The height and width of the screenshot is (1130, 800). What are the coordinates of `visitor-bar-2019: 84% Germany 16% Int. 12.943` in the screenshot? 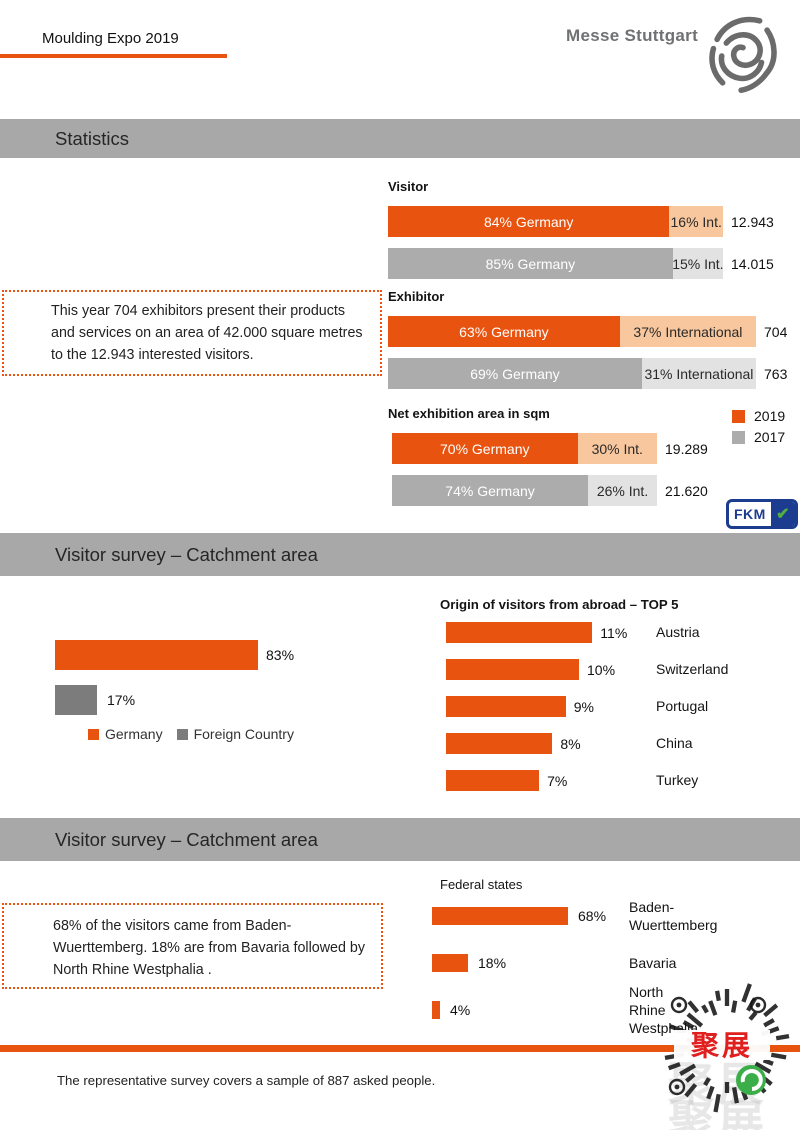 It's located at (581, 221).